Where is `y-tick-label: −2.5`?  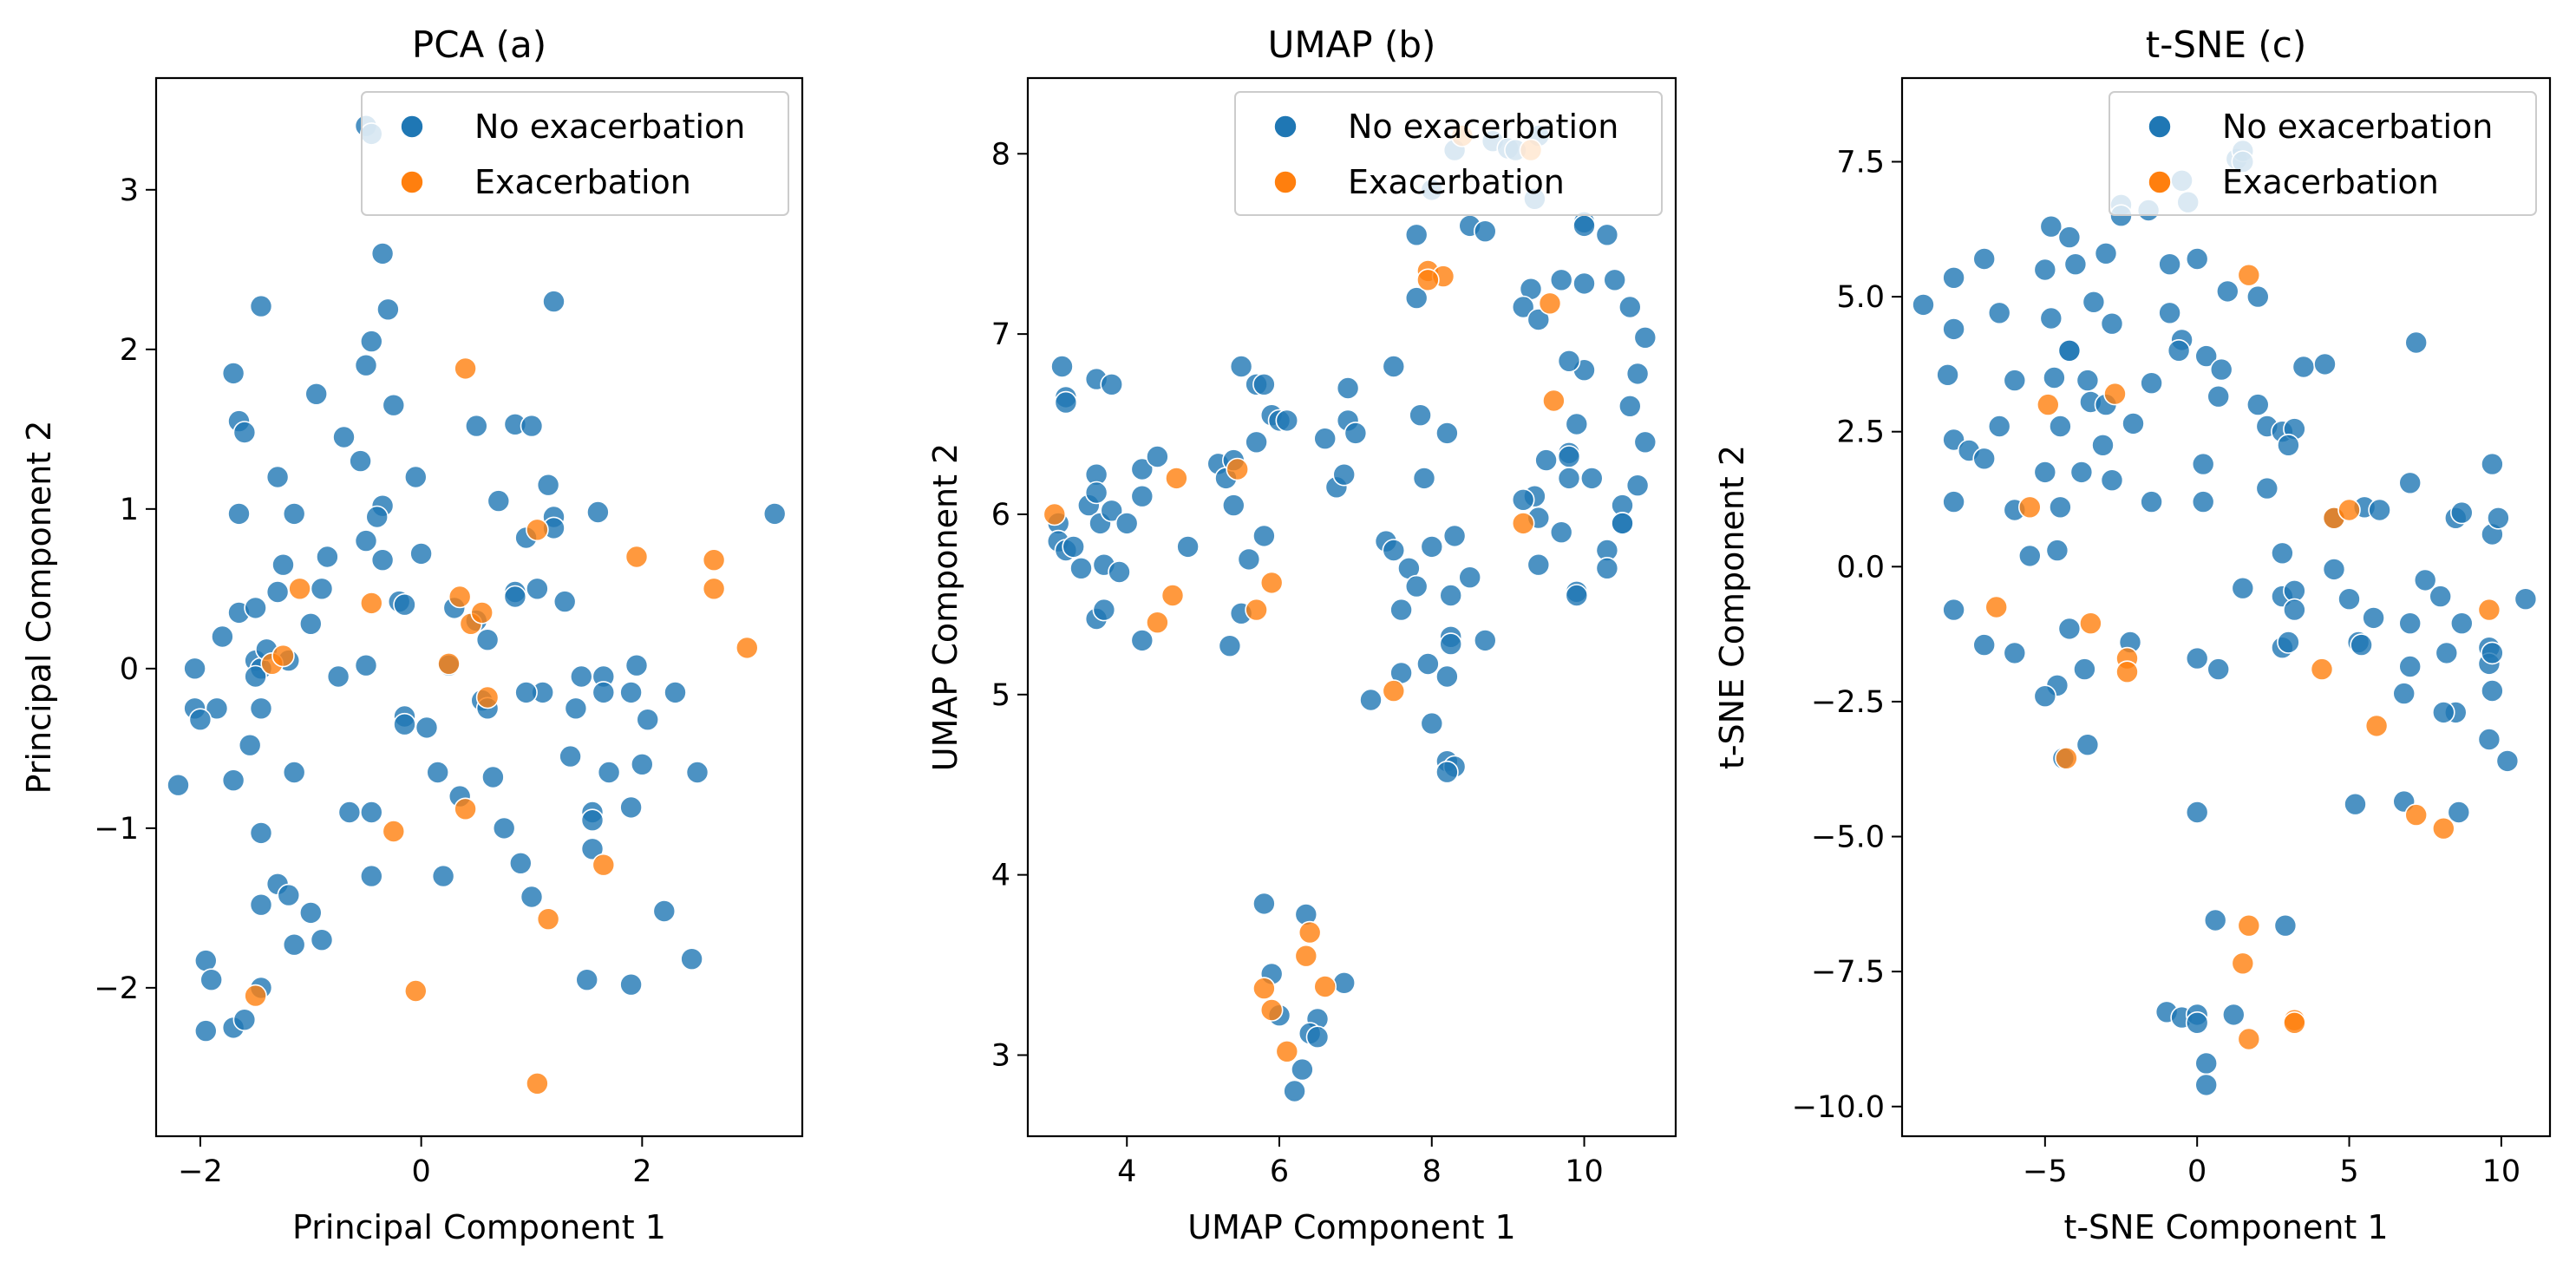
y-tick-label: −2.5 is located at coordinates (1848, 702).